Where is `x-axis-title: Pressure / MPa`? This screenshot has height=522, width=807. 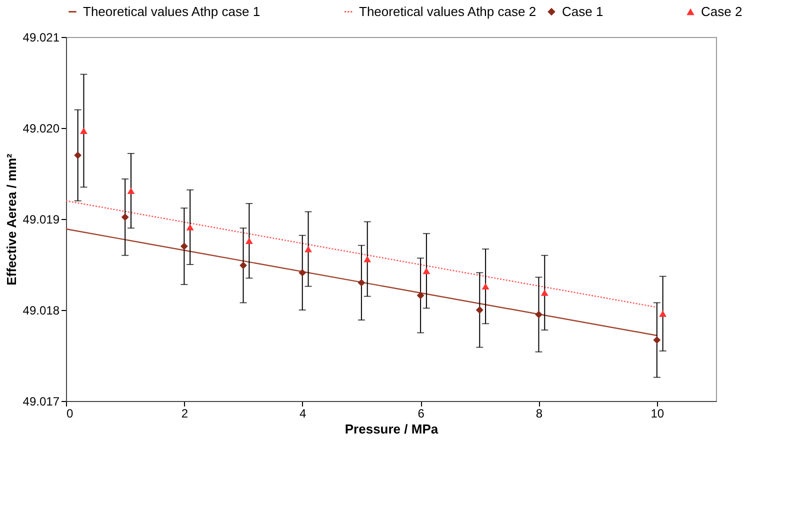
x-axis-title: Pressure / MPa is located at coordinates (391, 429).